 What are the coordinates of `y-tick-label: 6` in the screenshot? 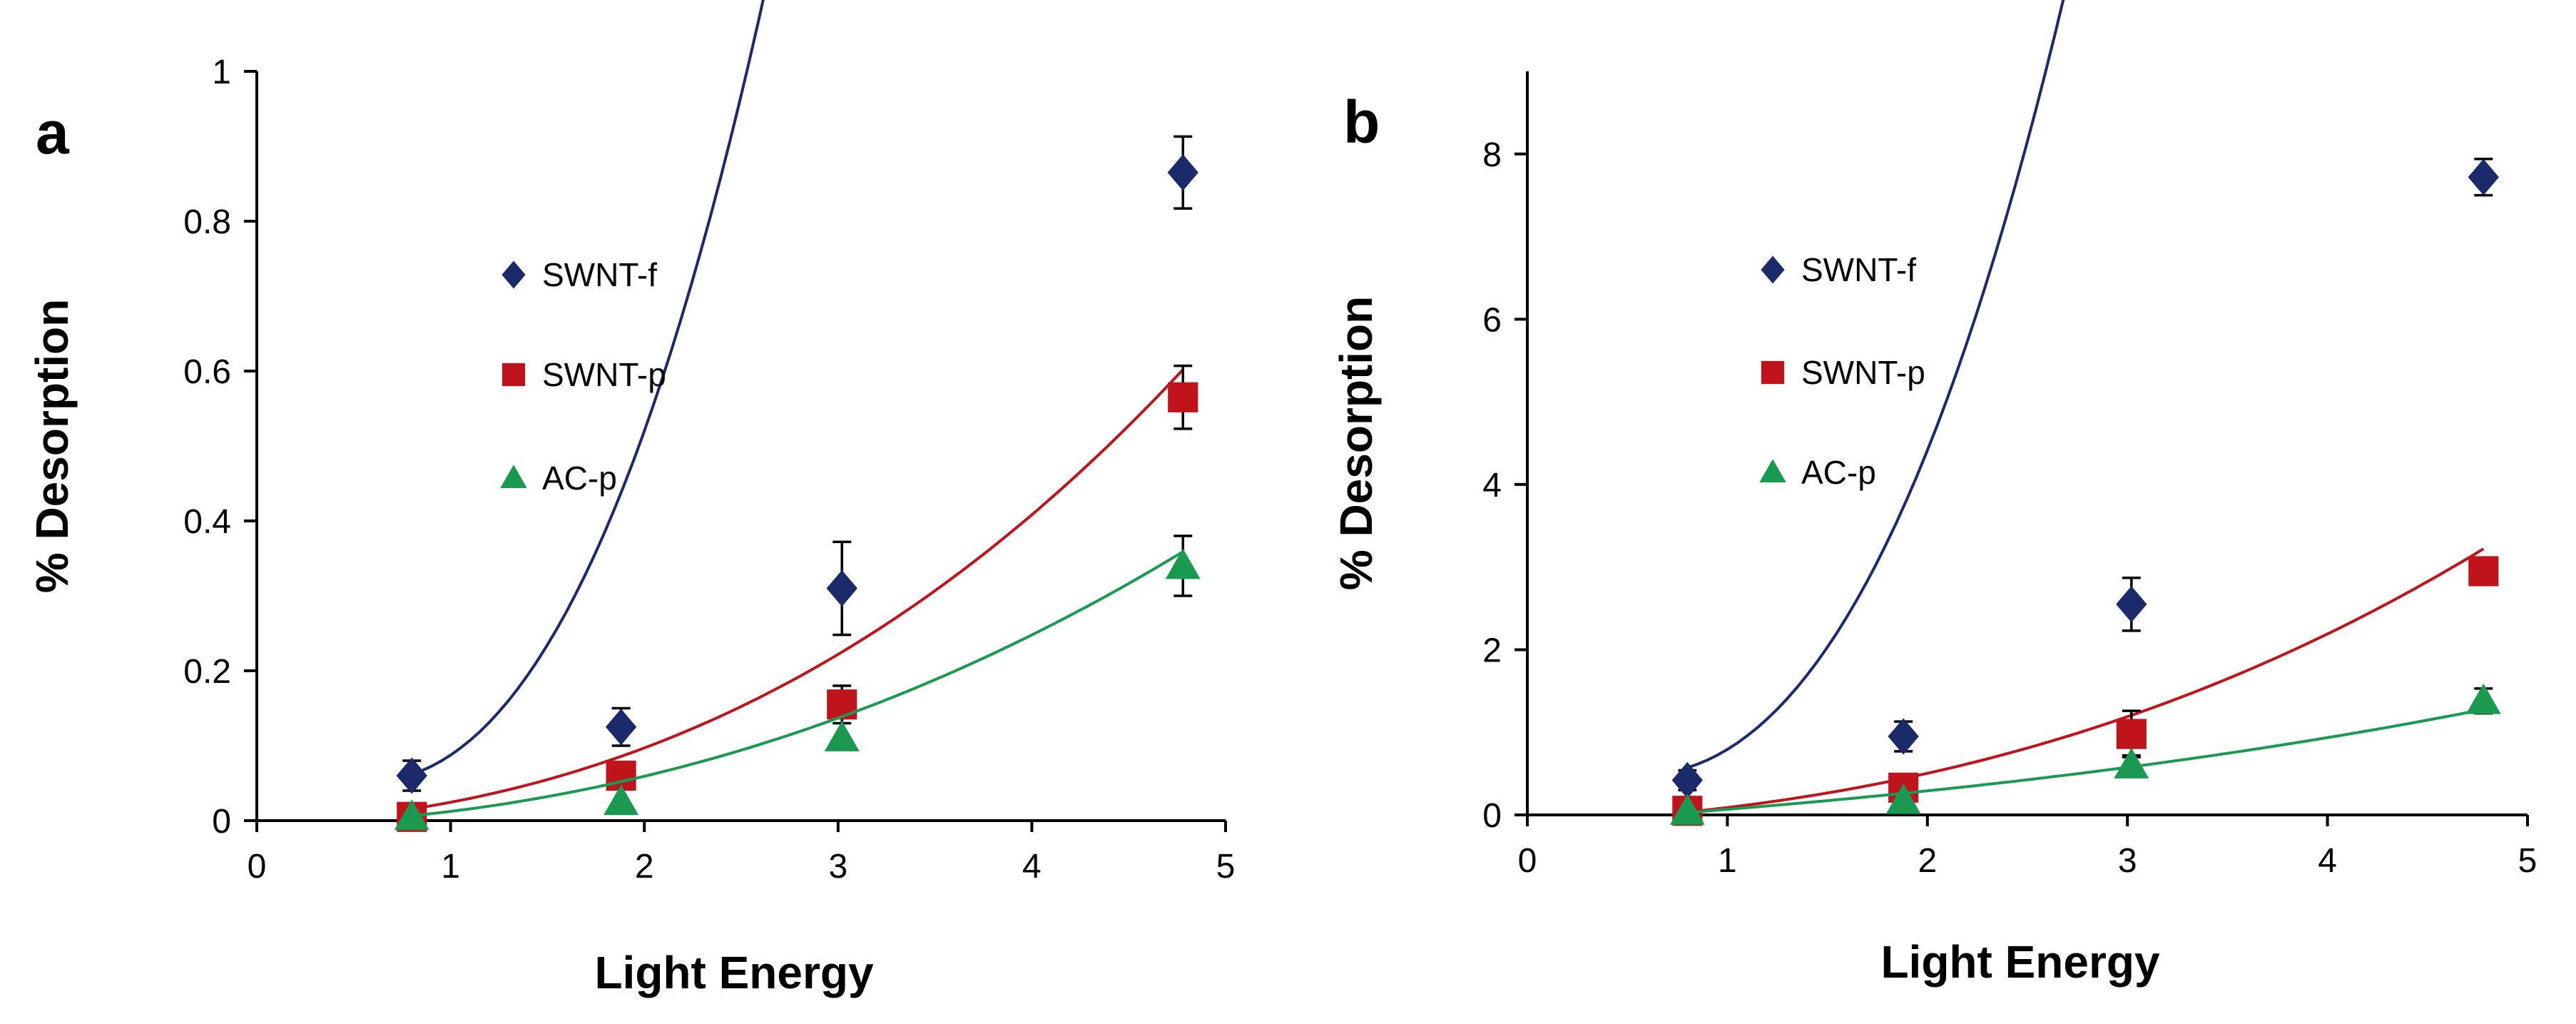 It's located at (1492, 320).